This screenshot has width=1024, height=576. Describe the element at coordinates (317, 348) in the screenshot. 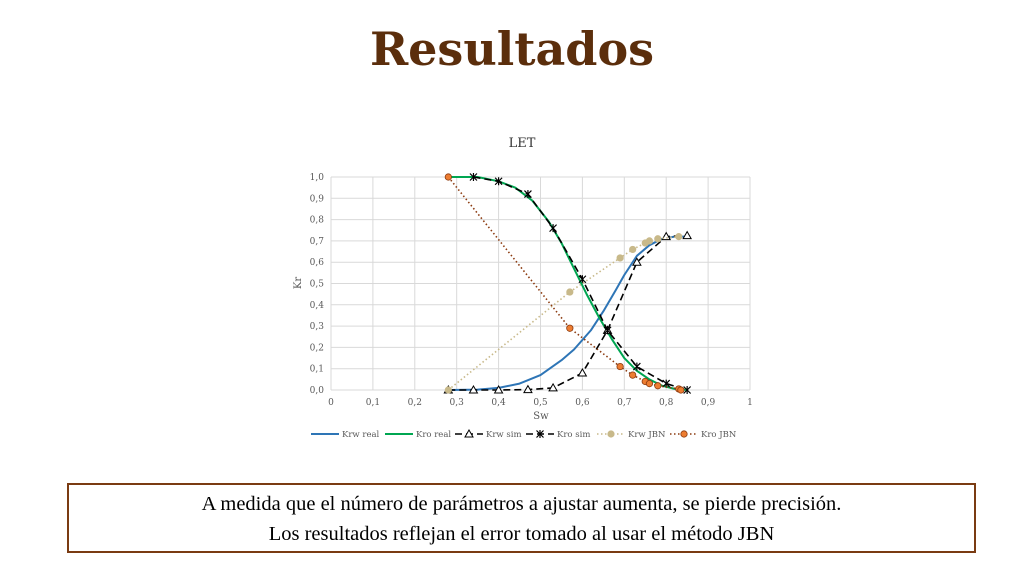

I see `y-tick-label: 0,2` at that location.